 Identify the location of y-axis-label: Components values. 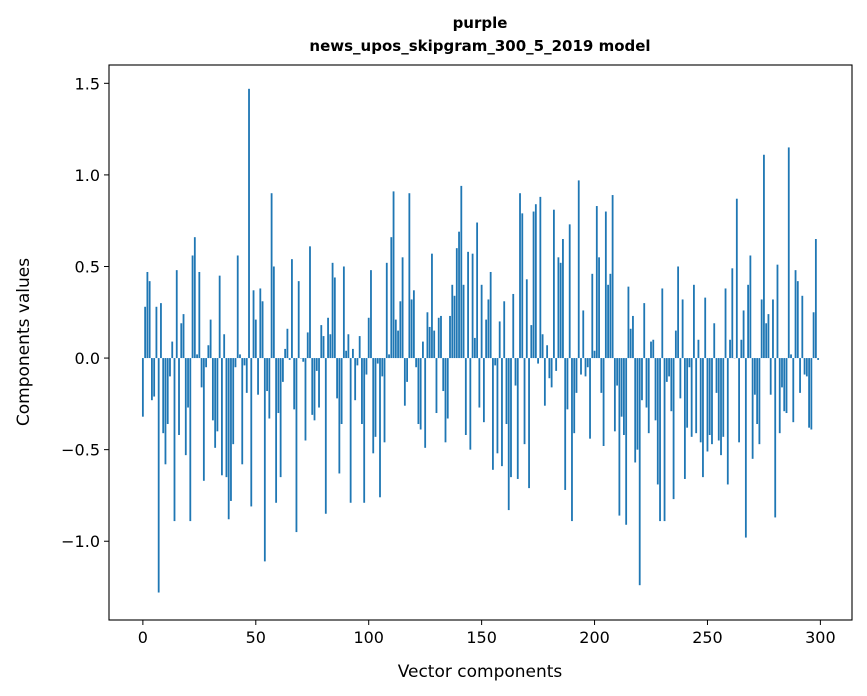
(24, 342).